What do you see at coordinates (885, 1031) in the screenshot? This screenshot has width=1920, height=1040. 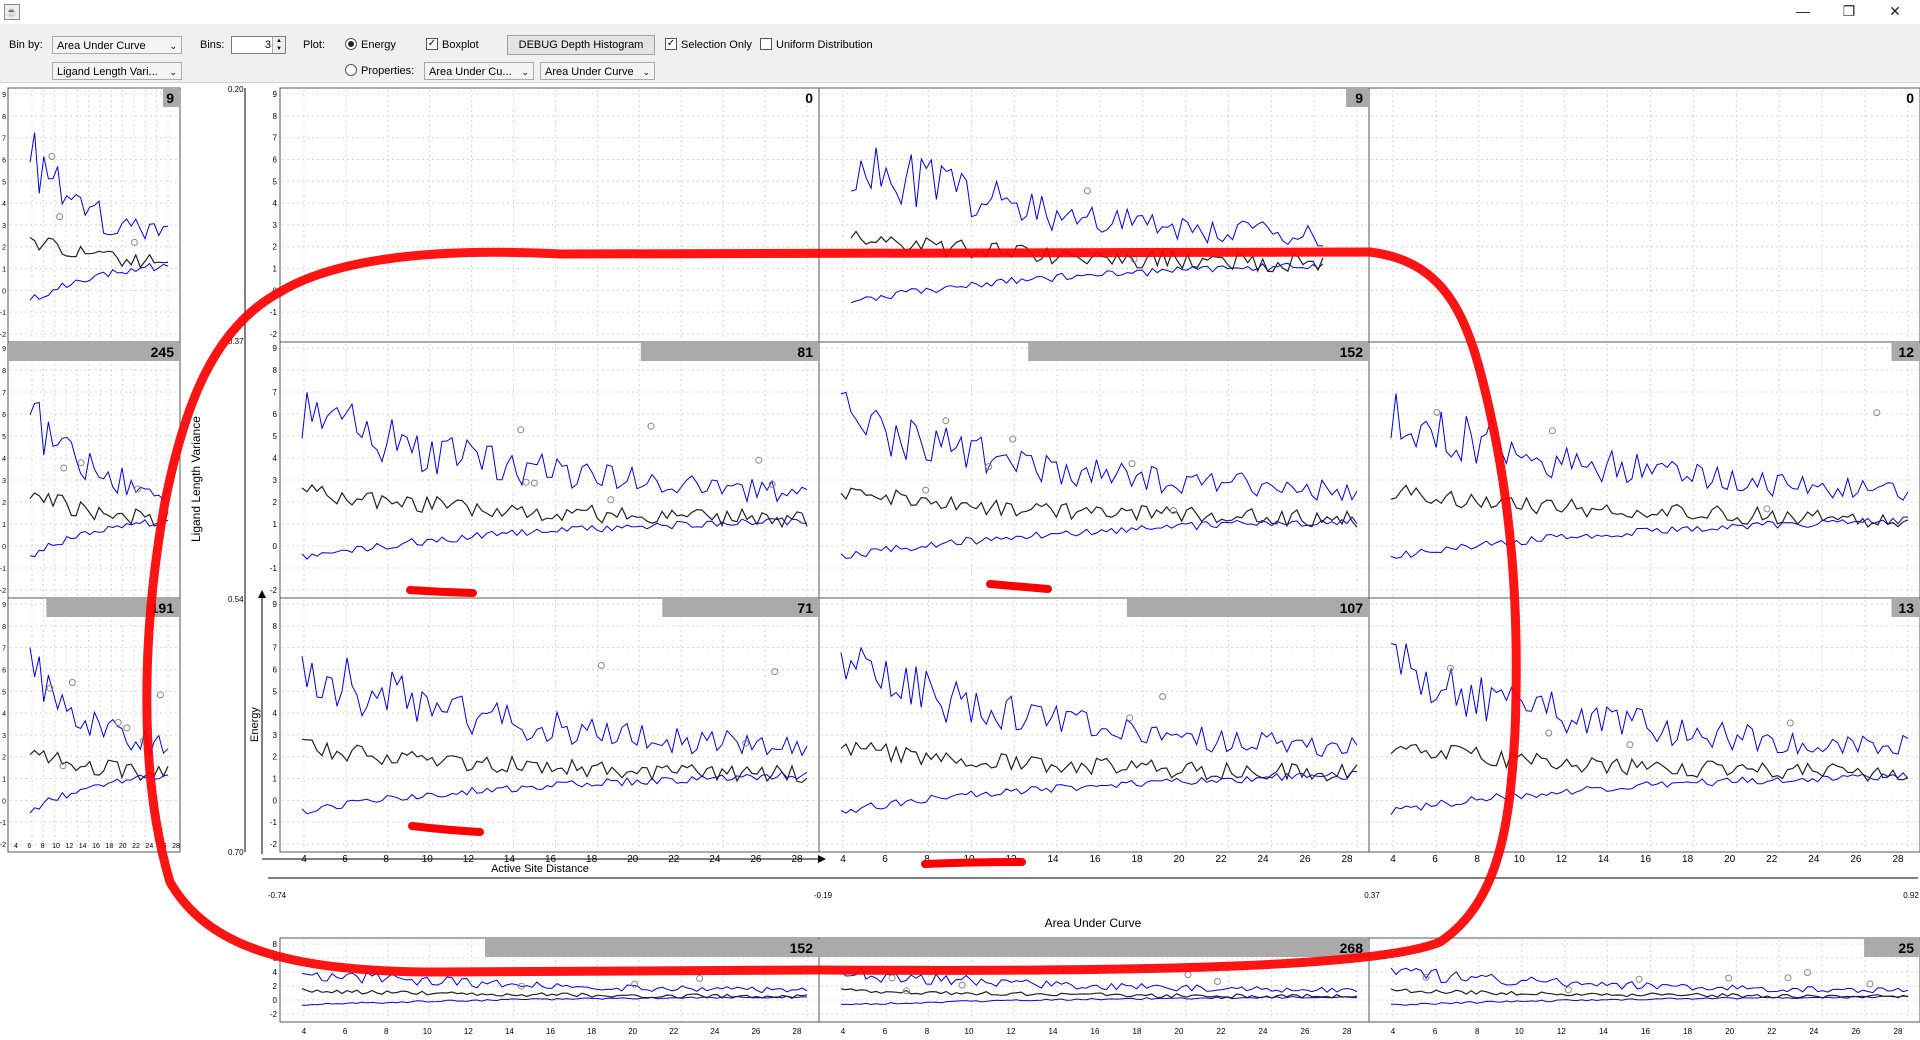 I see `bottom-x-tick-label: 6` at bounding box center [885, 1031].